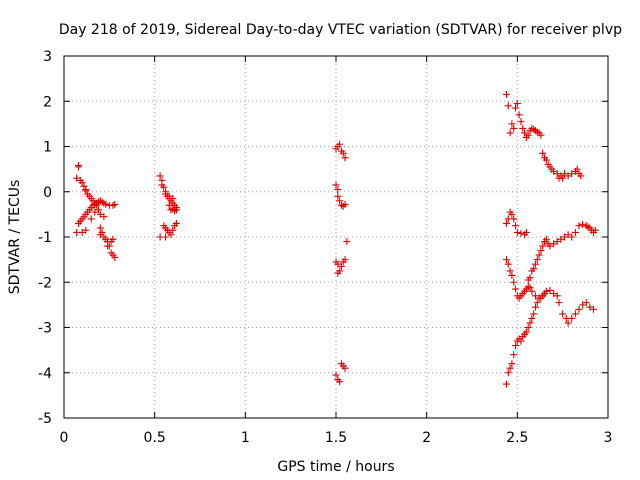 This screenshot has height=480, width=640. What do you see at coordinates (245, 438) in the screenshot?
I see `x-tick-label: 1` at bounding box center [245, 438].